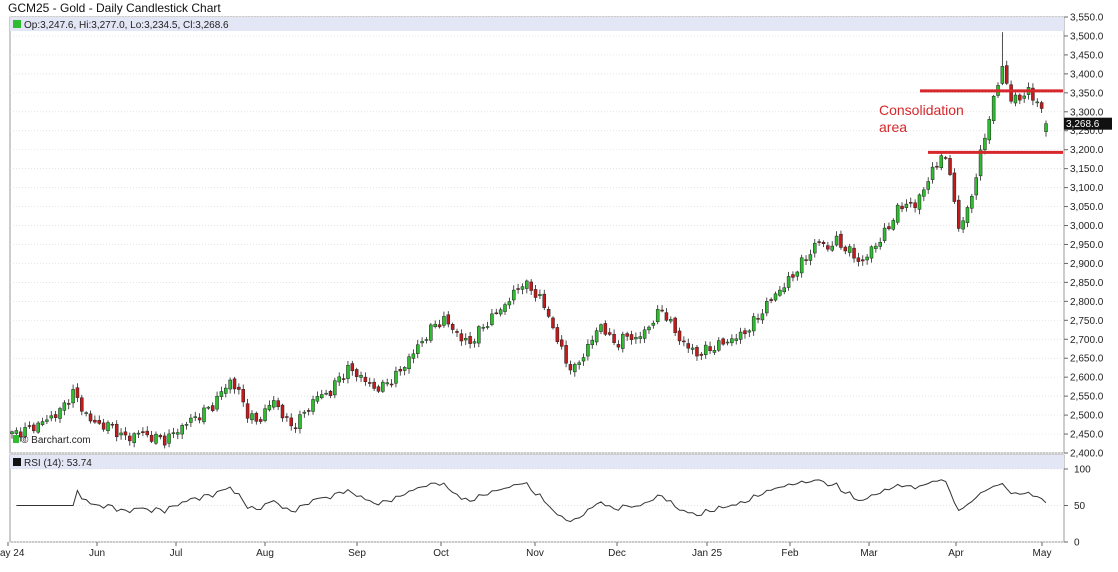  Describe the element at coordinates (1087, 188) in the screenshot. I see `price-tick-label: 3,100.0` at that location.